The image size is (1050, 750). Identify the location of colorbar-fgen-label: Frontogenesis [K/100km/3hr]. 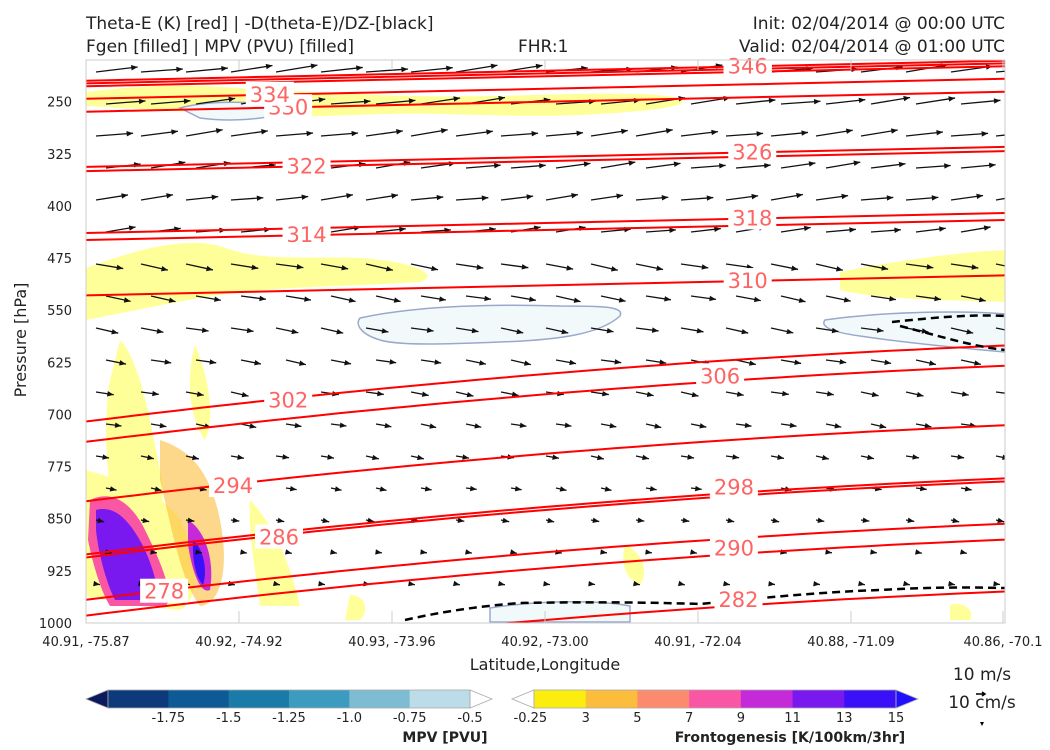
(790, 738).